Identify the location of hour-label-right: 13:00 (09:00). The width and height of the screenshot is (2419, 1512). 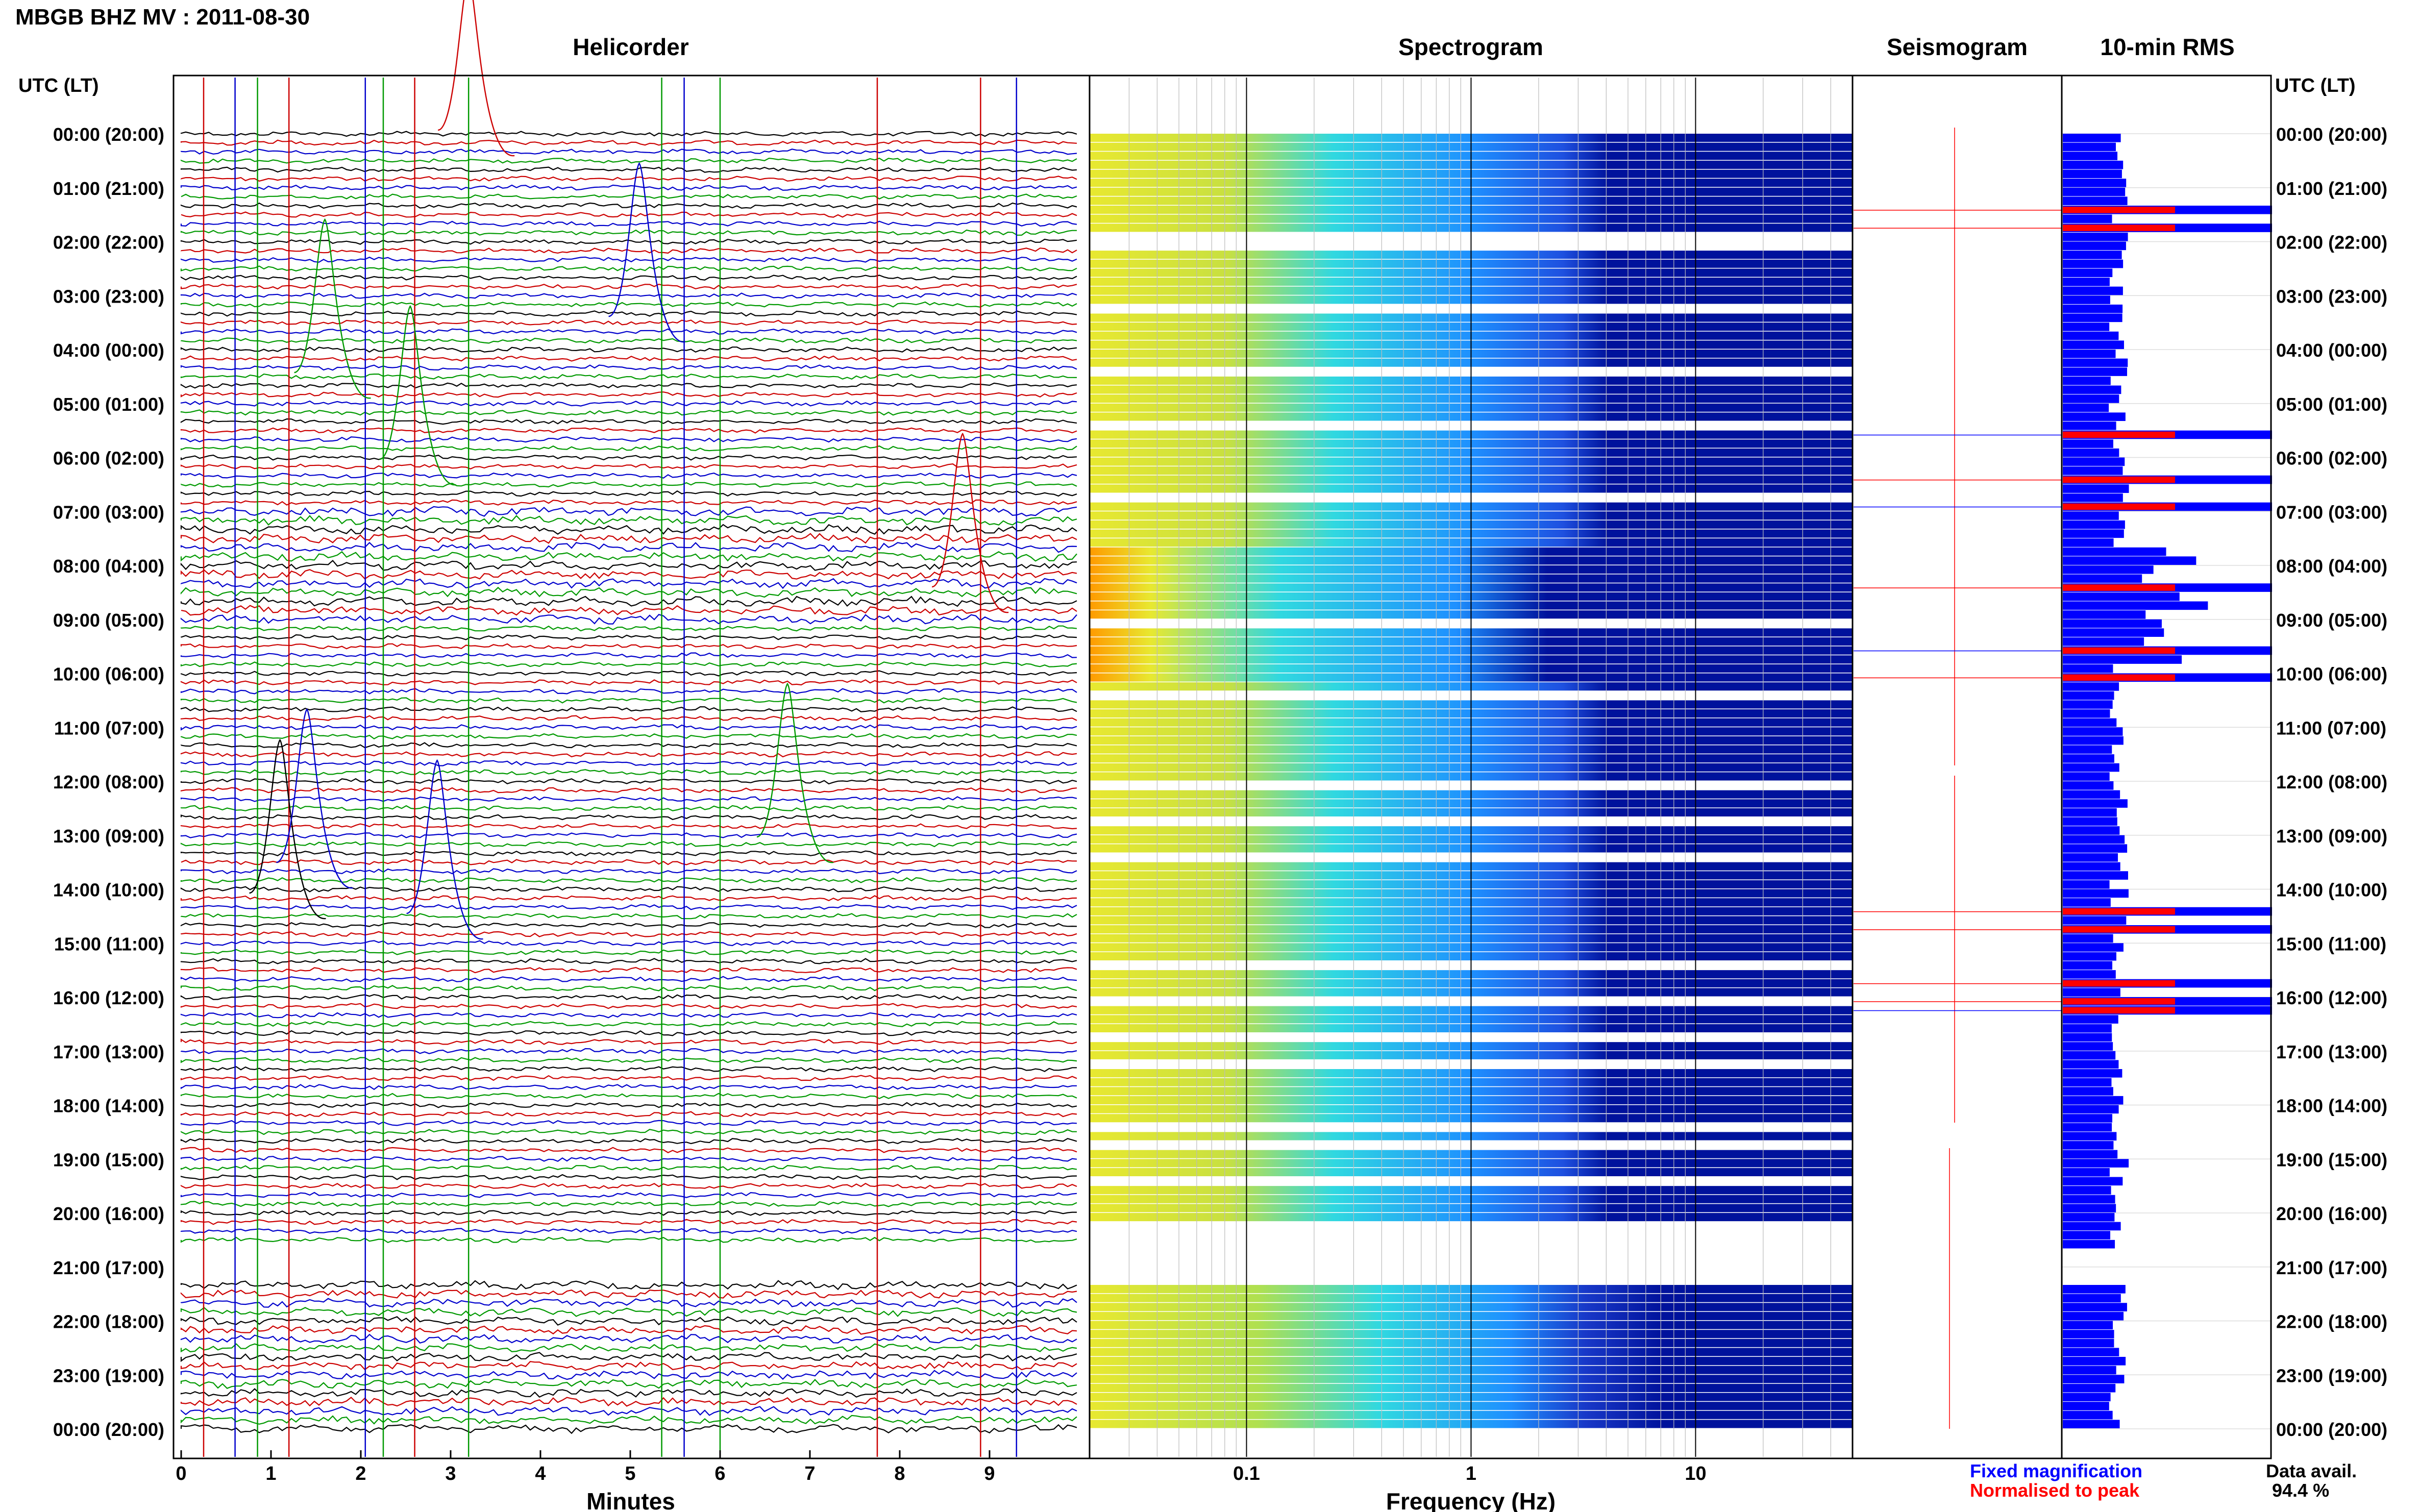
(2331, 836).